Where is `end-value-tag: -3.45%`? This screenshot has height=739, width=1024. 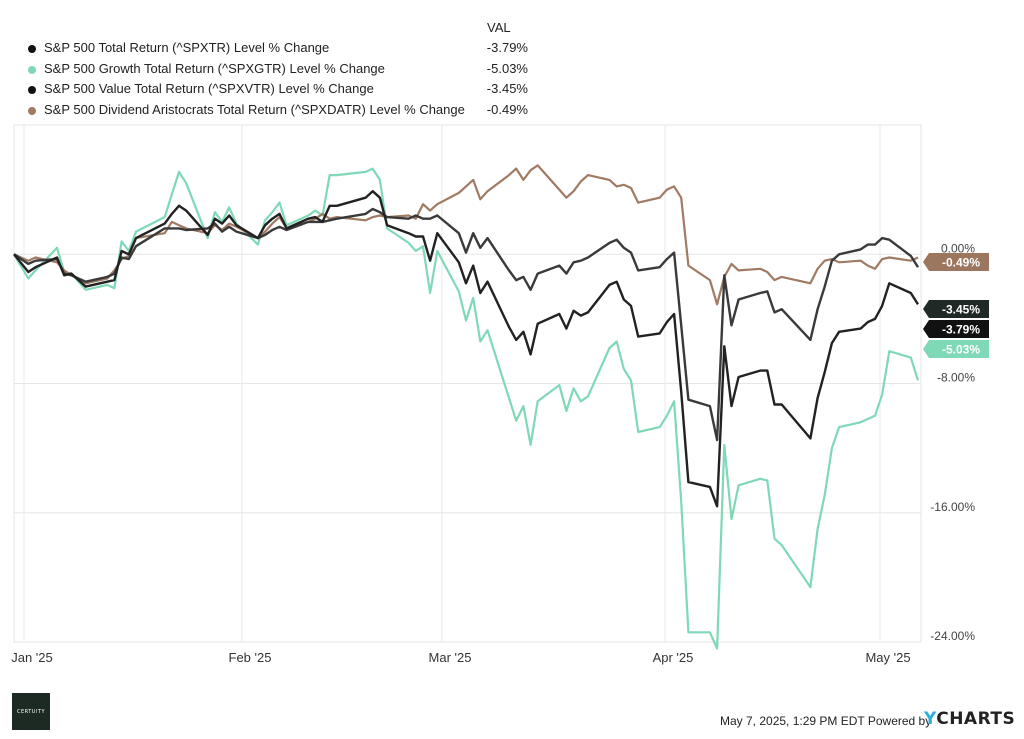
end-value-tag: -3.45% is located at coordinates (956, 309).